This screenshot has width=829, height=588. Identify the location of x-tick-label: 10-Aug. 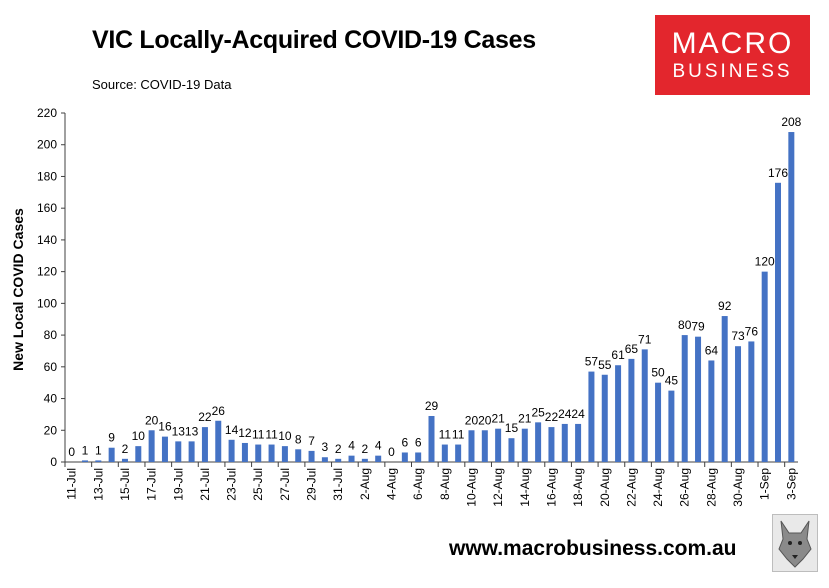
(471, 487).